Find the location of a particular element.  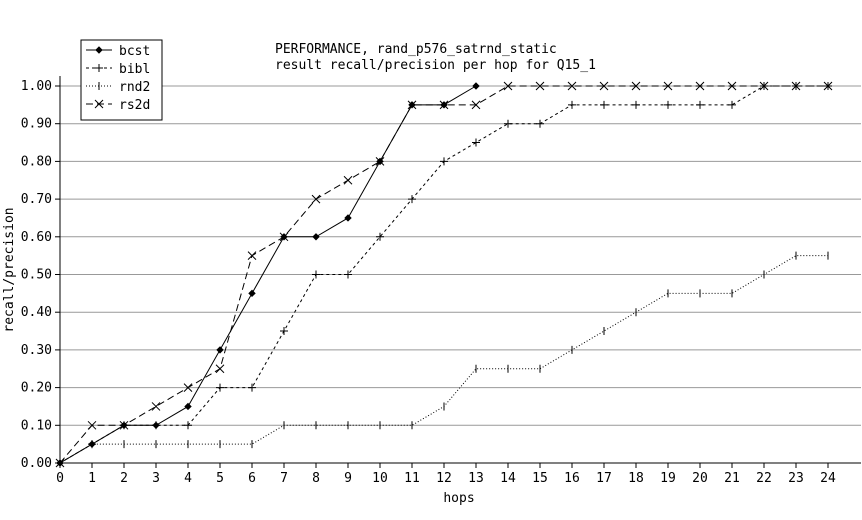

y-tick-label: 1.00 is located at coordinates (36, 86).